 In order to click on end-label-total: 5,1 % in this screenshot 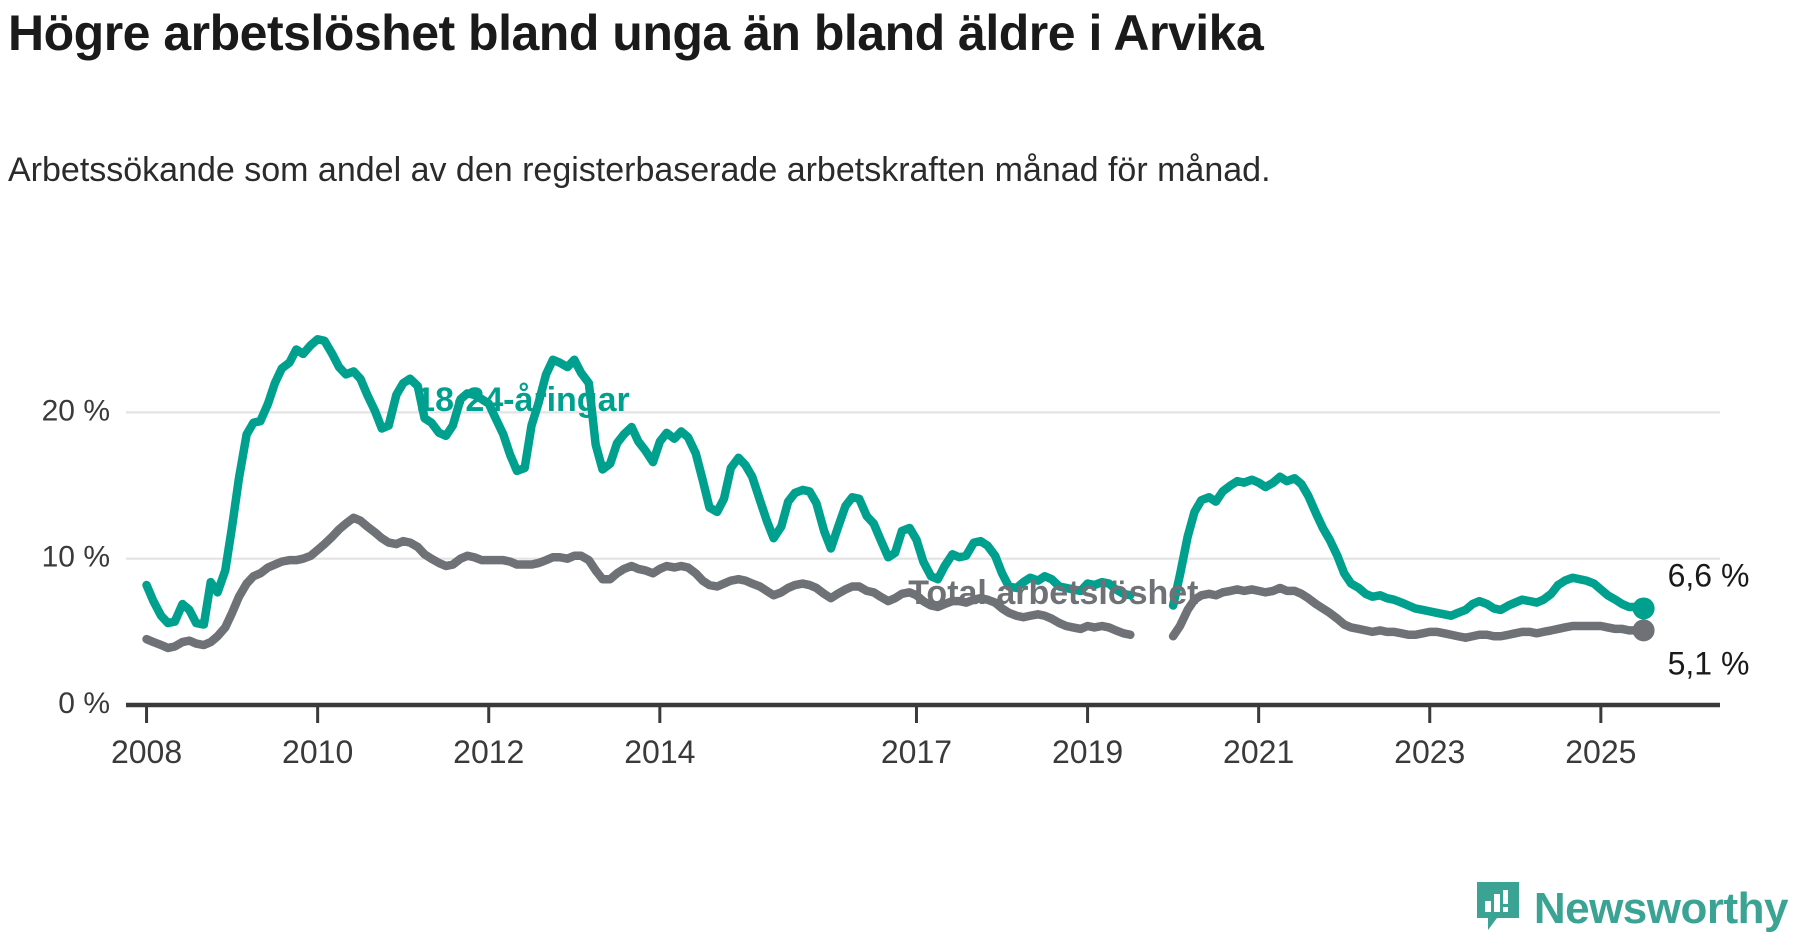, I will do `click(1709, 663)`.